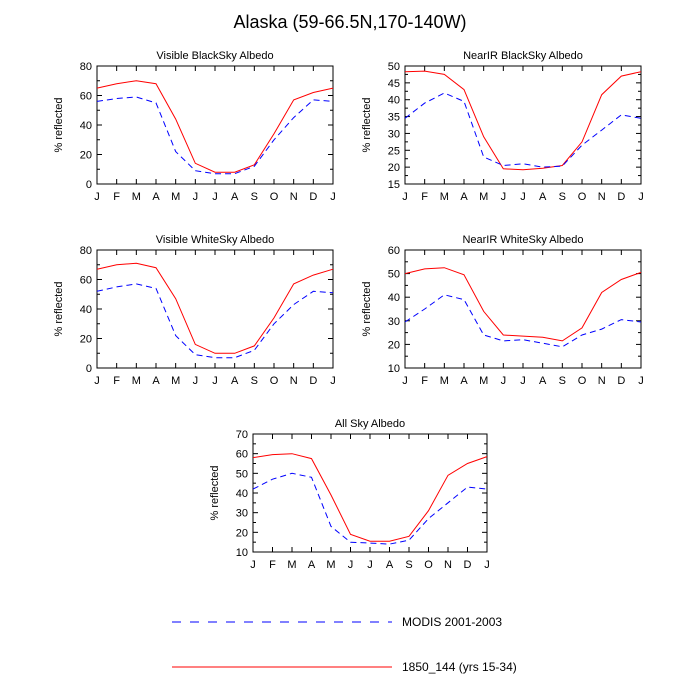 This screenshot has width=700, height=700. I want to click on figure-title: Alaska (59-66.5N,170-140W), so click(350, 22).